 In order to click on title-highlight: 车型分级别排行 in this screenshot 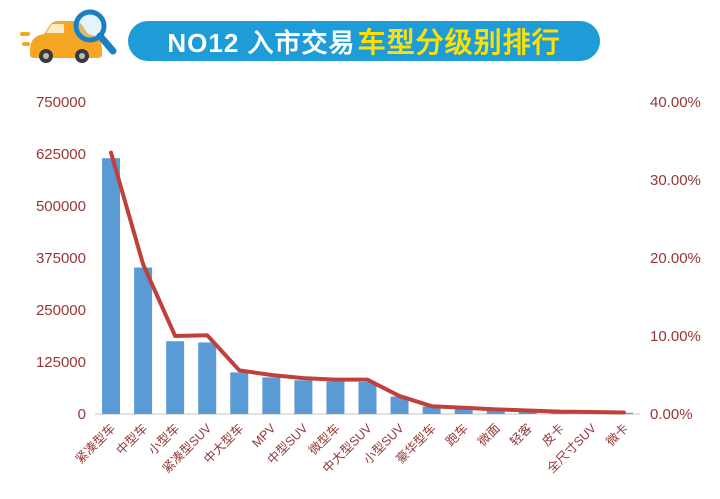, I will do `click(459, 42)`.